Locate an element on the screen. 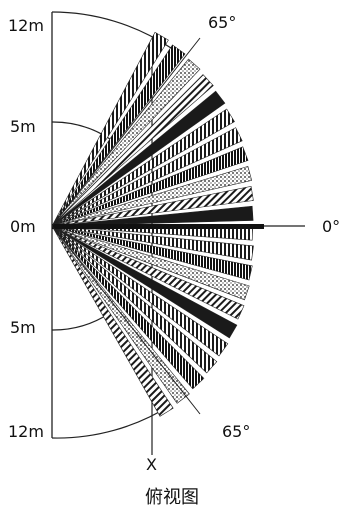 Image resolution: width=345 pixels, height=512 pixels. range-arc-5m-lower is located at coordinates (81, 321).